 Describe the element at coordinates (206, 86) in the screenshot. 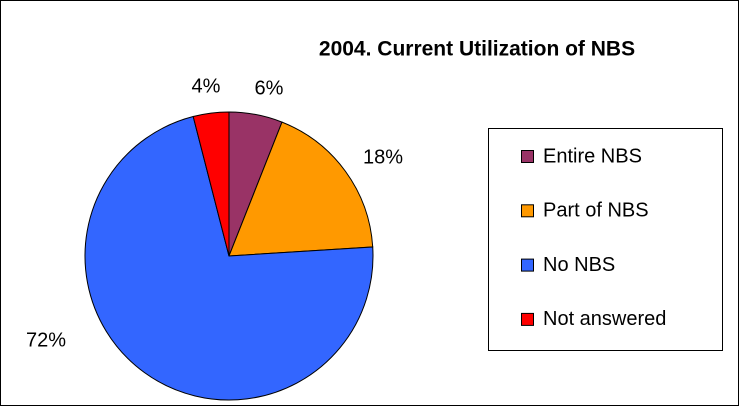

I see `data-label: 4%` at that location.